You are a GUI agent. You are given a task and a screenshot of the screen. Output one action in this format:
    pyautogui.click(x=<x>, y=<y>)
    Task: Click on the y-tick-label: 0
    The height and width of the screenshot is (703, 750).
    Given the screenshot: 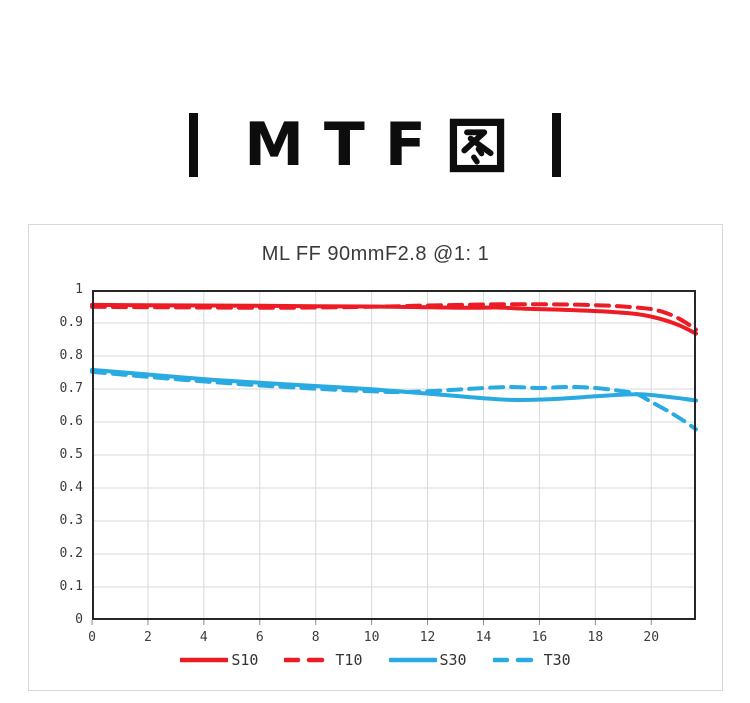 What is the action you would take?
    pyautogui.click(x=79, y=619)
    